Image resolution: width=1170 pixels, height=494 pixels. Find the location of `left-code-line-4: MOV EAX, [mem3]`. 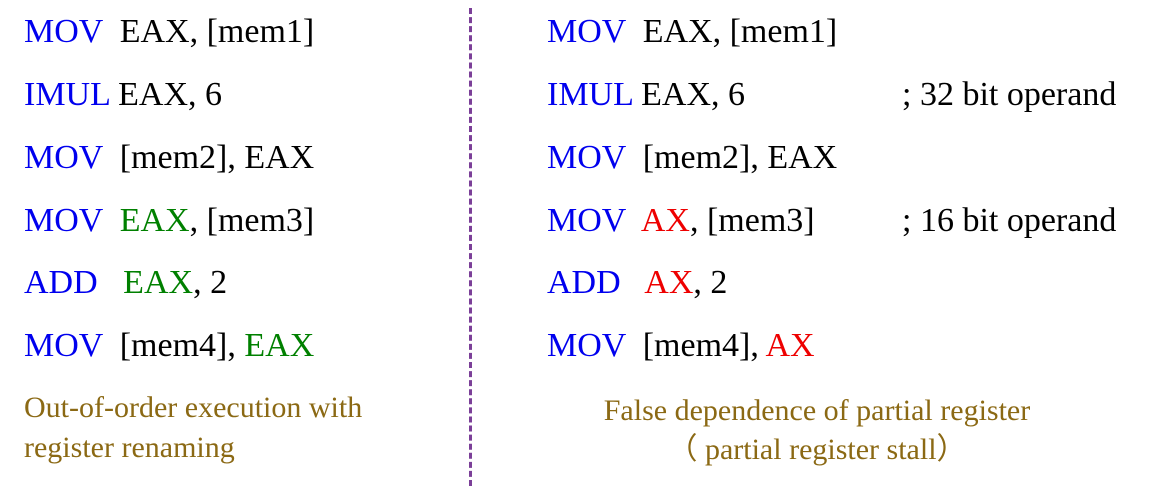

left-code-line-4: MOV EAX, [mem3] is located at coordinates (169, 221).